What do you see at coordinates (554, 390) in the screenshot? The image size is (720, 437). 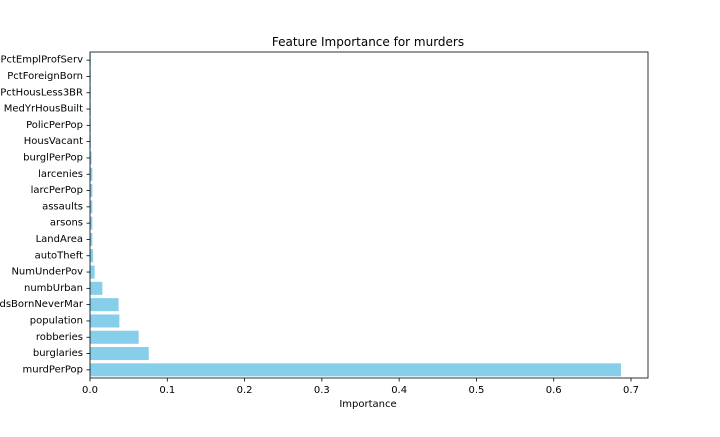 I see `x-tick-label: 0.6` at bounding box center [554, 390].